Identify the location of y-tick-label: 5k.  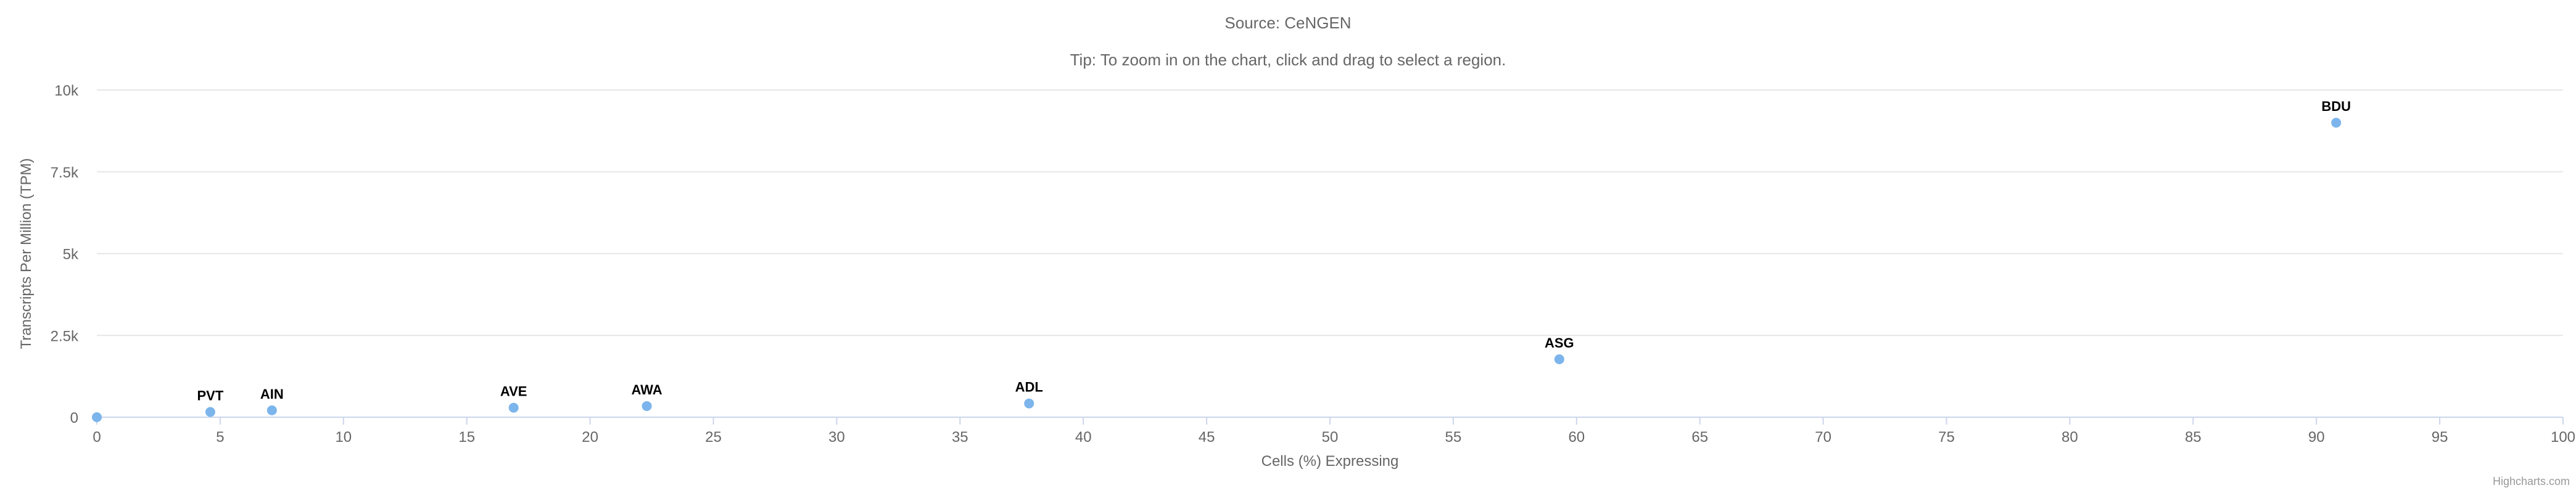
(71, 254).